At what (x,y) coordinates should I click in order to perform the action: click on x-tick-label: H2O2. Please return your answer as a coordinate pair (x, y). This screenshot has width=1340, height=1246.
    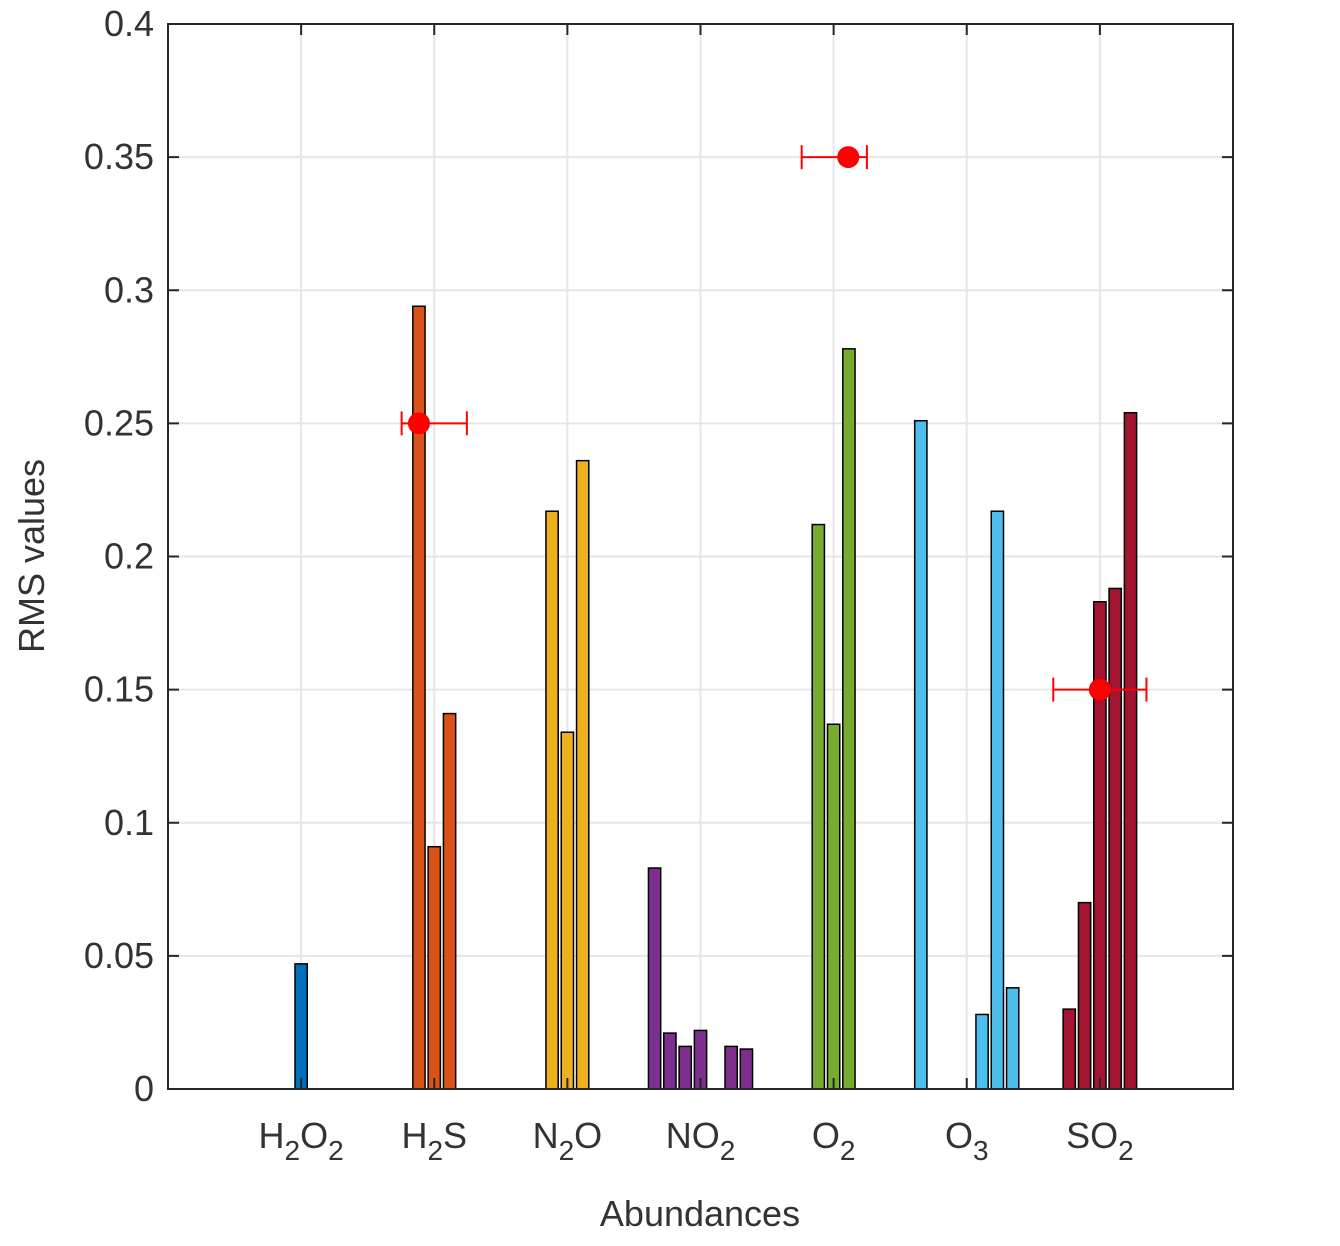
    Looking at the image, I should click on (301, 1140).